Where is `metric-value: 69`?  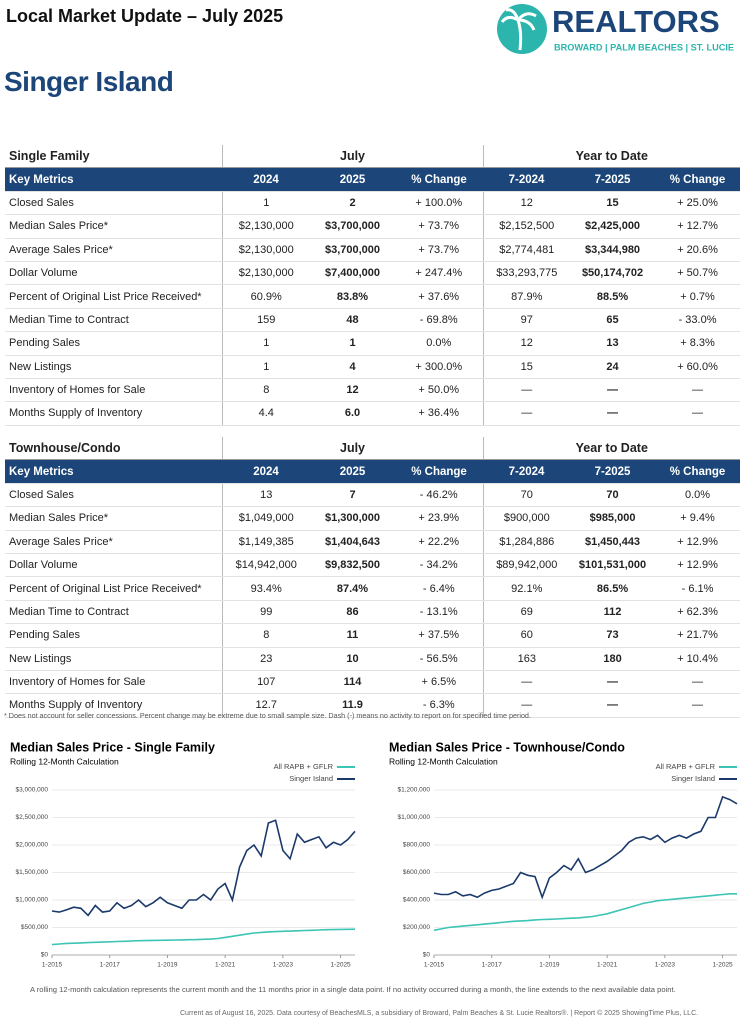 metric-value: 69 is located at coordinates (526, 612).